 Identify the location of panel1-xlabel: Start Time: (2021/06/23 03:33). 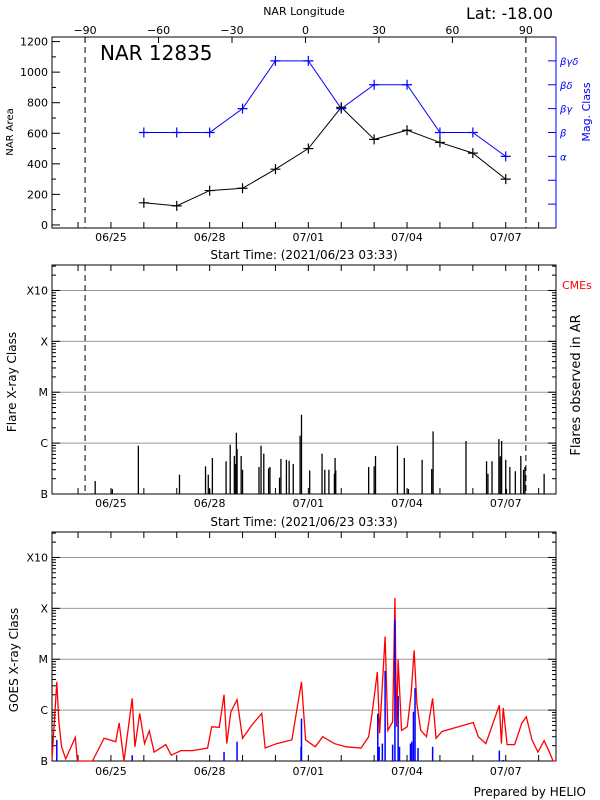
(303, 255).